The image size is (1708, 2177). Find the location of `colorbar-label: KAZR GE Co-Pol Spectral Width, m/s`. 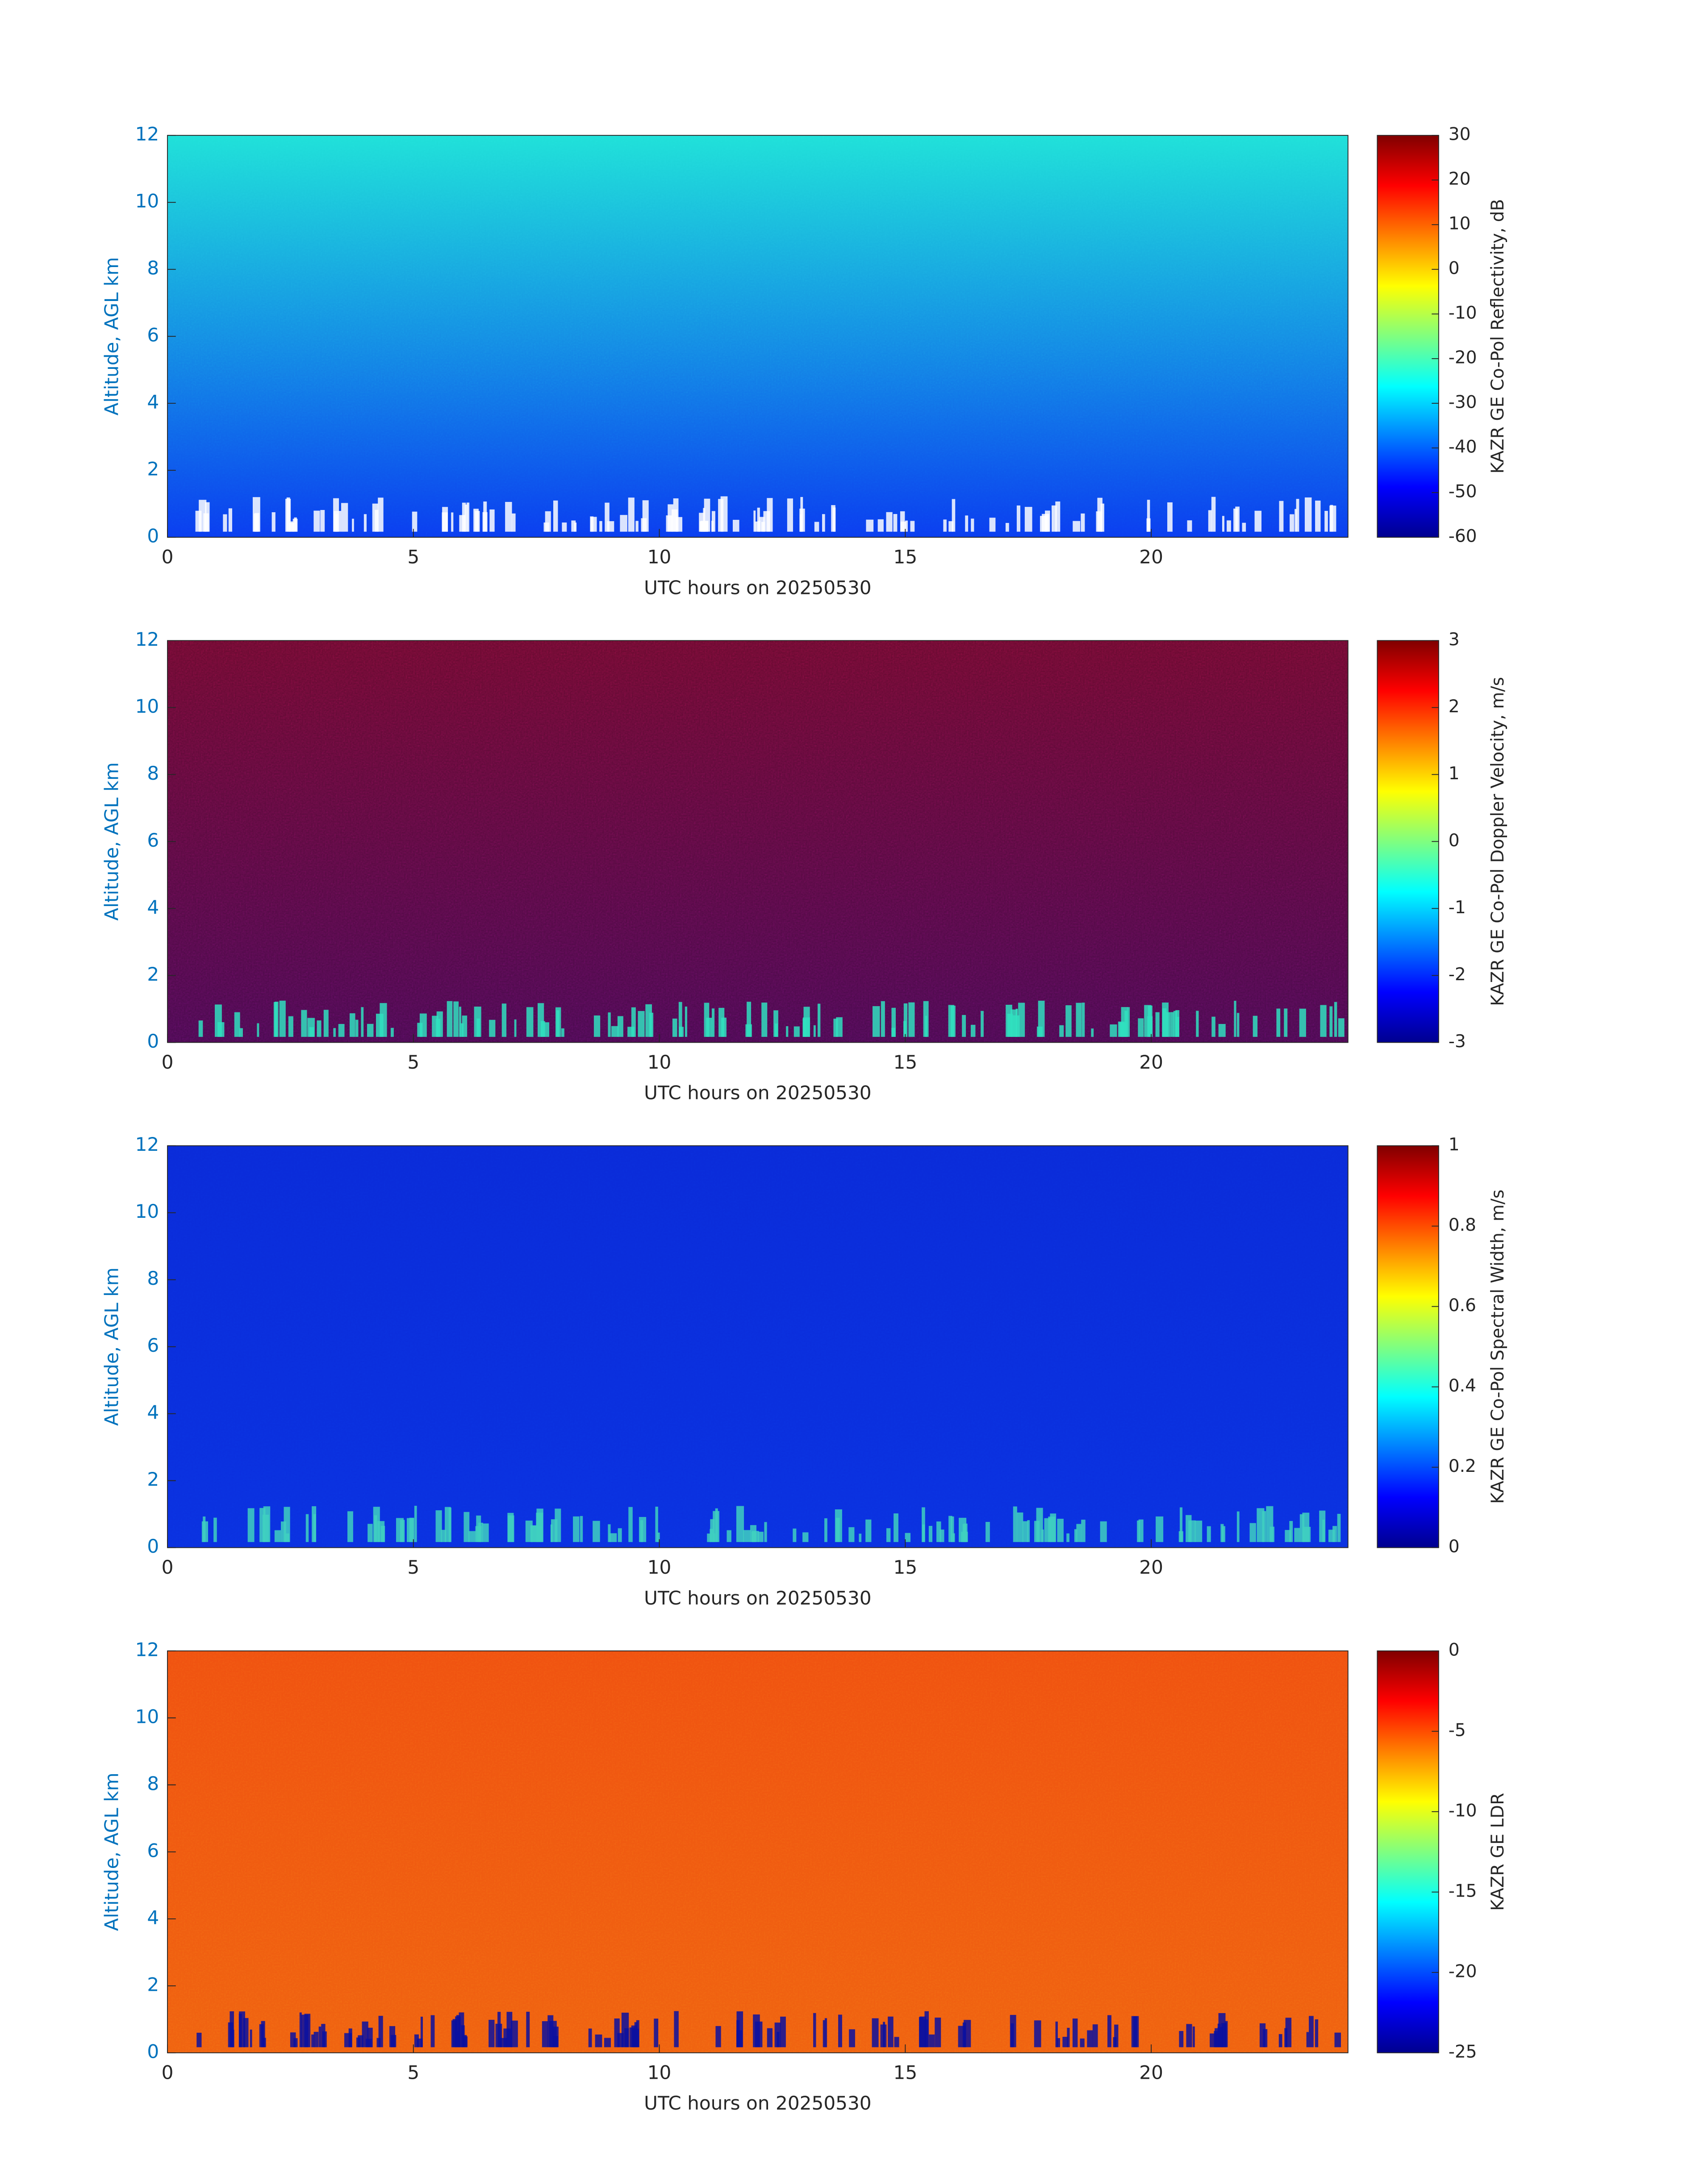

colorbar-label: KAZR GE Co-Pol Spectral Width, m/s is located at coordinates (1498, 1347).